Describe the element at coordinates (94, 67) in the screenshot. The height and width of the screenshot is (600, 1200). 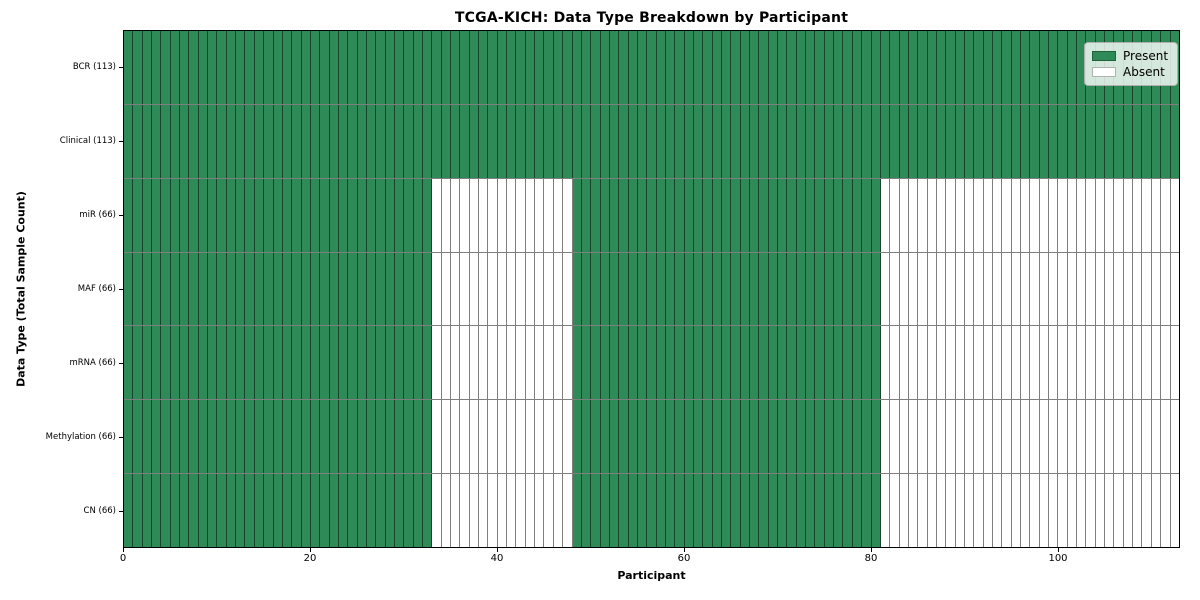
I see `y-tick-label-bcr: BCR (113)` at that location.